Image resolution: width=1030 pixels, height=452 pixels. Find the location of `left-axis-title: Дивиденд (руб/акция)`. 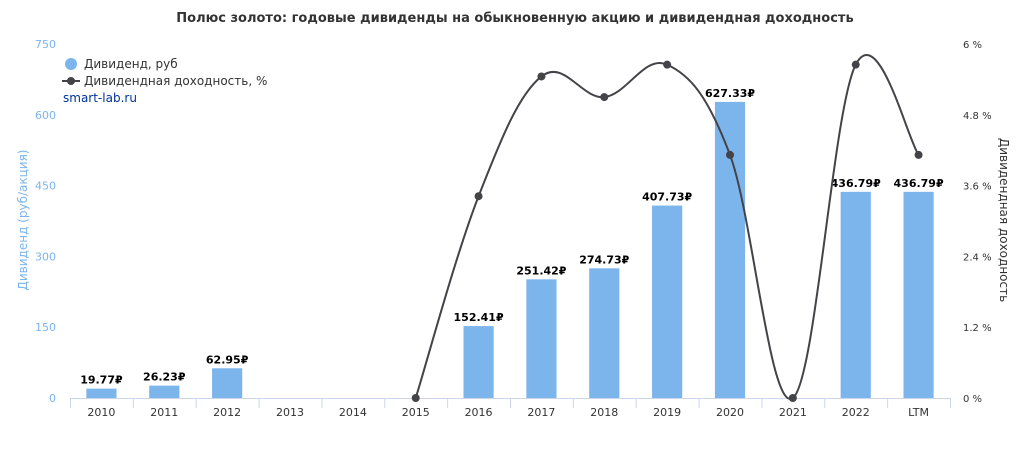

left-axis-title: Дивиденд (руб/акция) is located at coordinates (23, 220).